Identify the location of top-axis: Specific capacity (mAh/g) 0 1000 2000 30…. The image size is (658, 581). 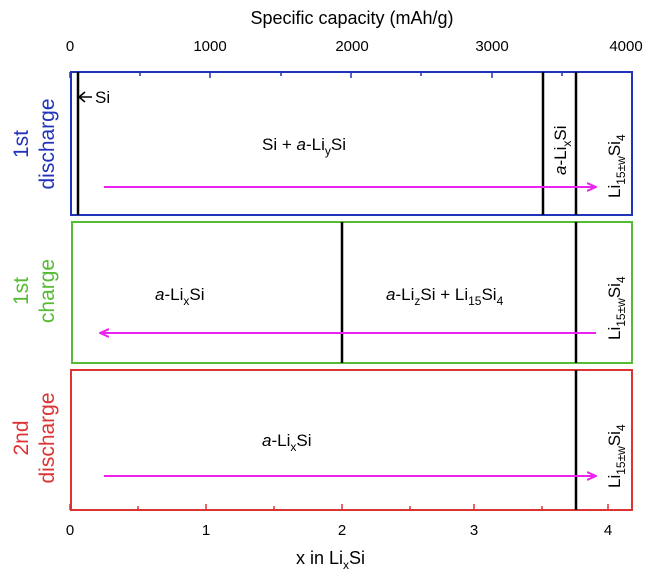
(354, 43).